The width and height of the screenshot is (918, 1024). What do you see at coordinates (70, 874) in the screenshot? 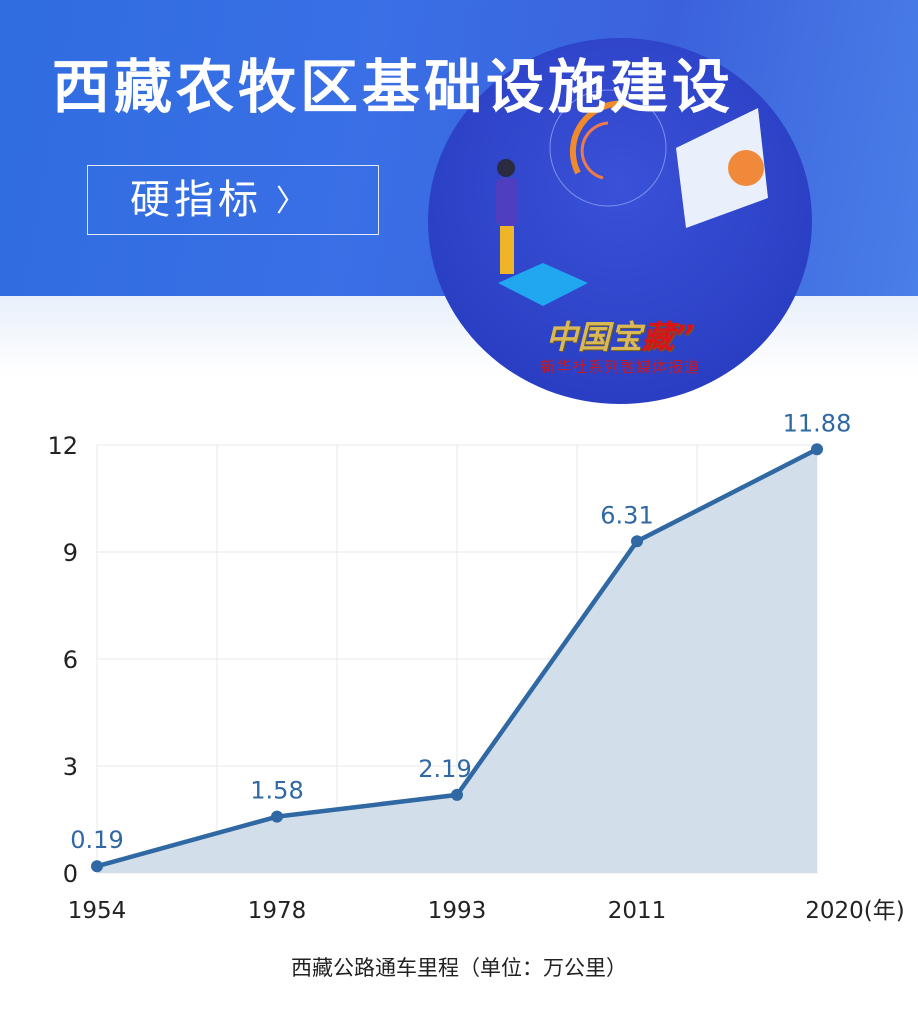
I see `y-tick-label: 0` at bounding box center [70, 874].